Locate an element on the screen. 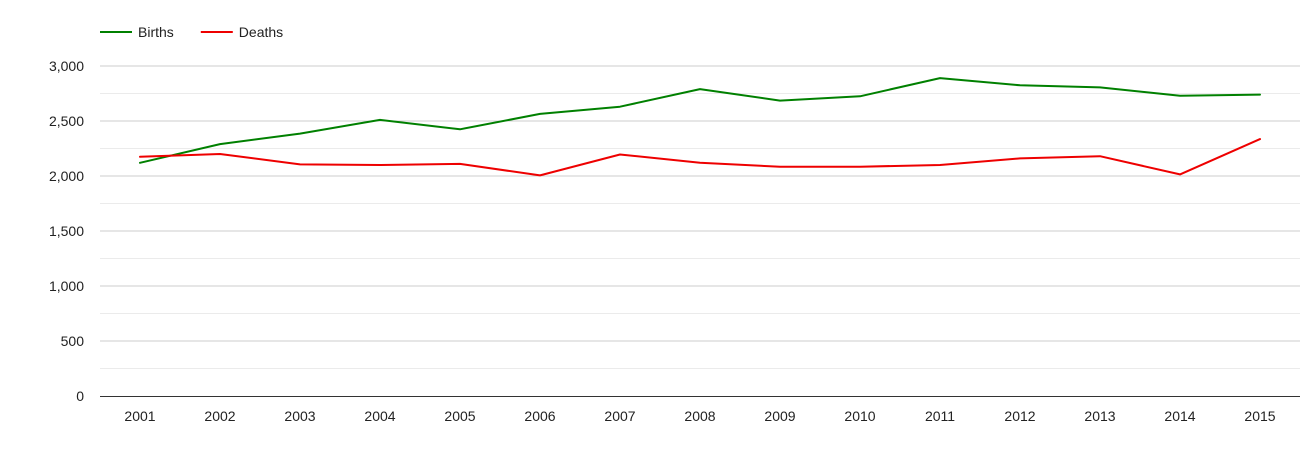  legend-item-deaths: Deaths is located at coordinates (241, 32).